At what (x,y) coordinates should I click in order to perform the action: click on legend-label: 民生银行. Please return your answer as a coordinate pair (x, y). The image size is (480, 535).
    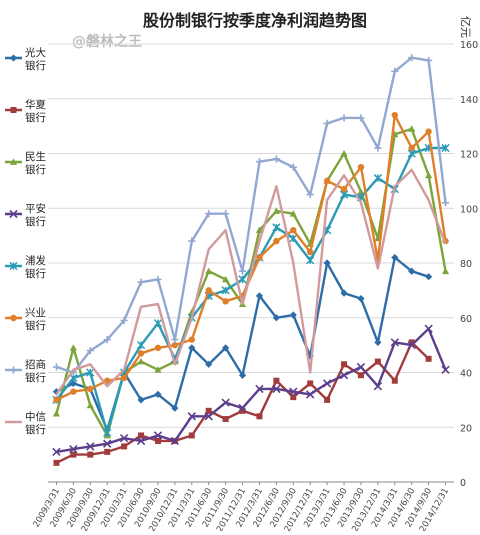
    Looking at the image, I should click on (35, 163).